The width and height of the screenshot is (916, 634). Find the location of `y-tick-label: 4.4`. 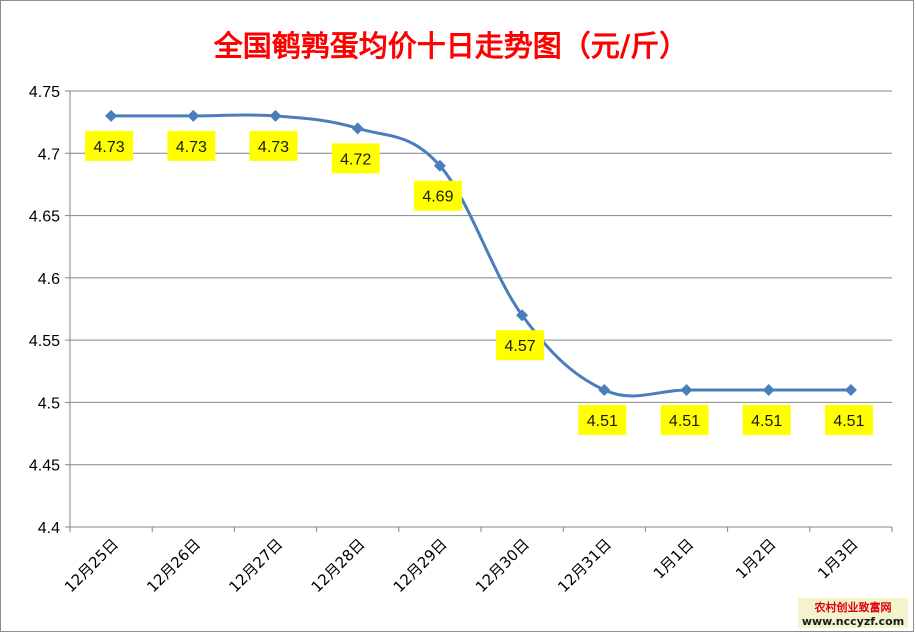

y-tick-label: 4.4 is located at coordinates (49, 528).